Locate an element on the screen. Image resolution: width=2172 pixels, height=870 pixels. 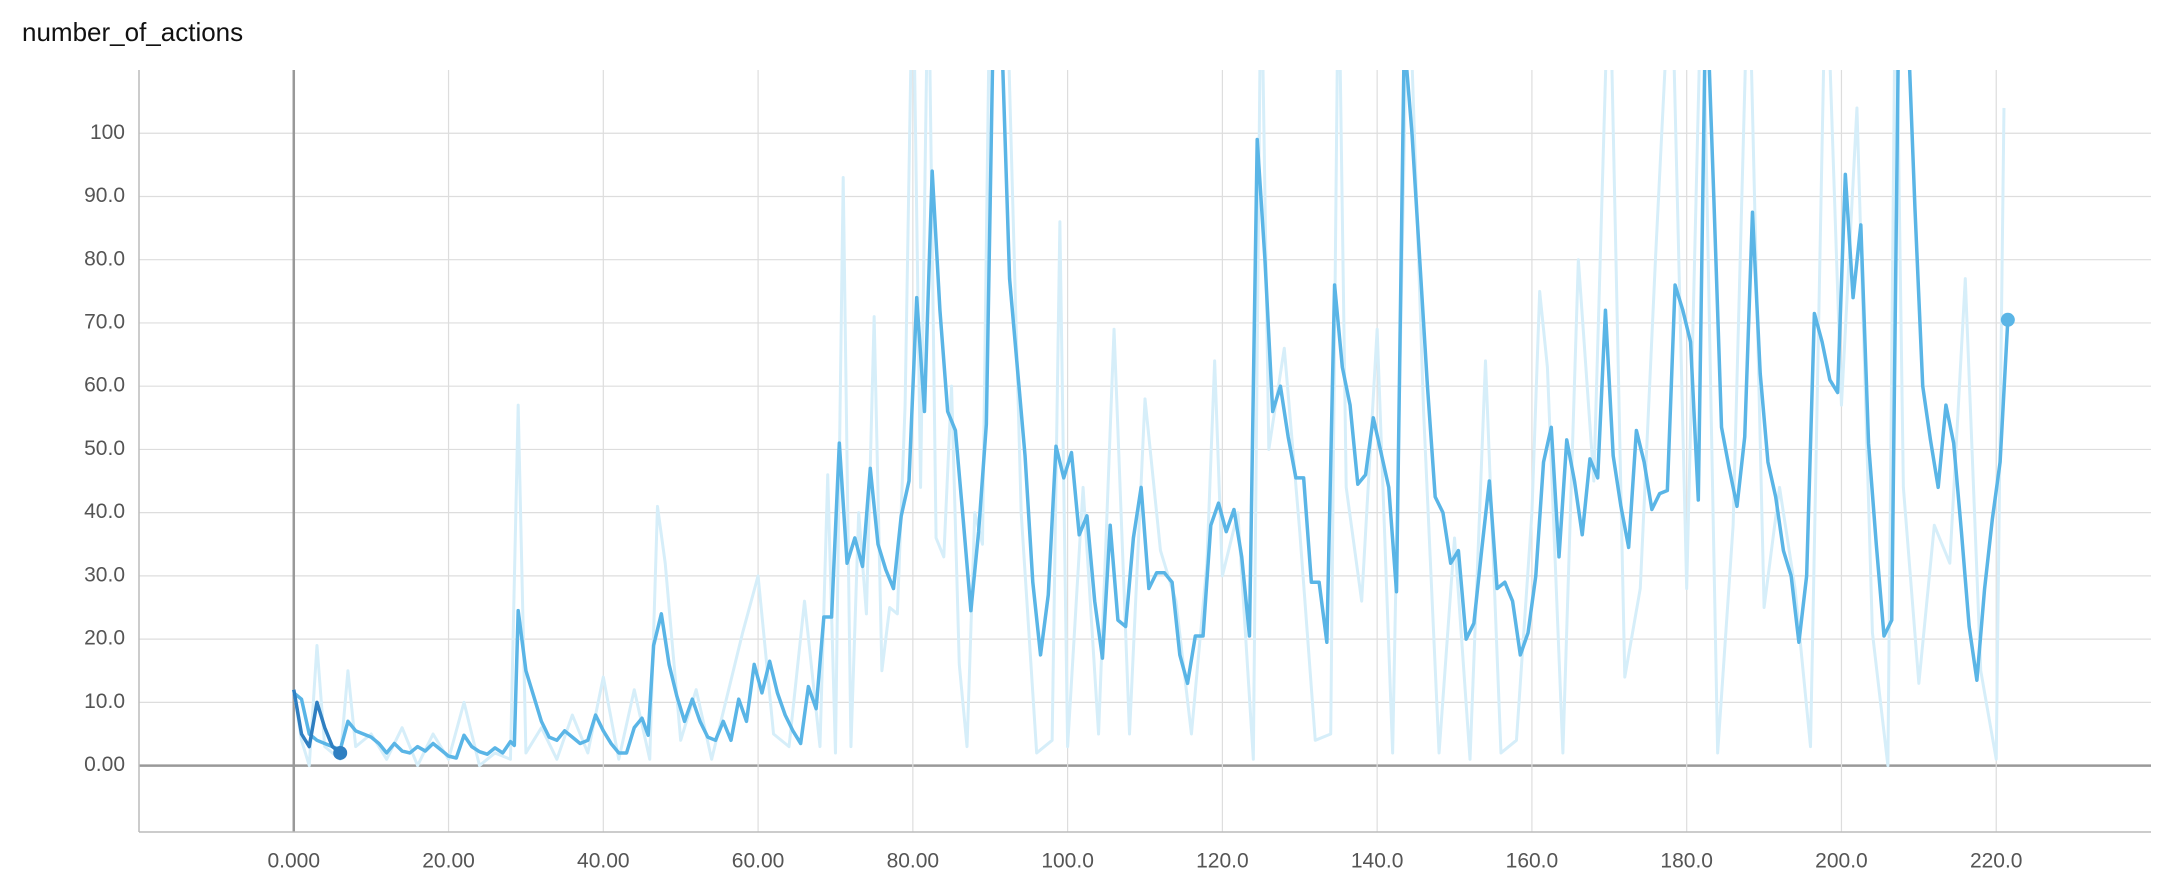
x-tick-label: 80.00 is located at coordinates (913, 860).